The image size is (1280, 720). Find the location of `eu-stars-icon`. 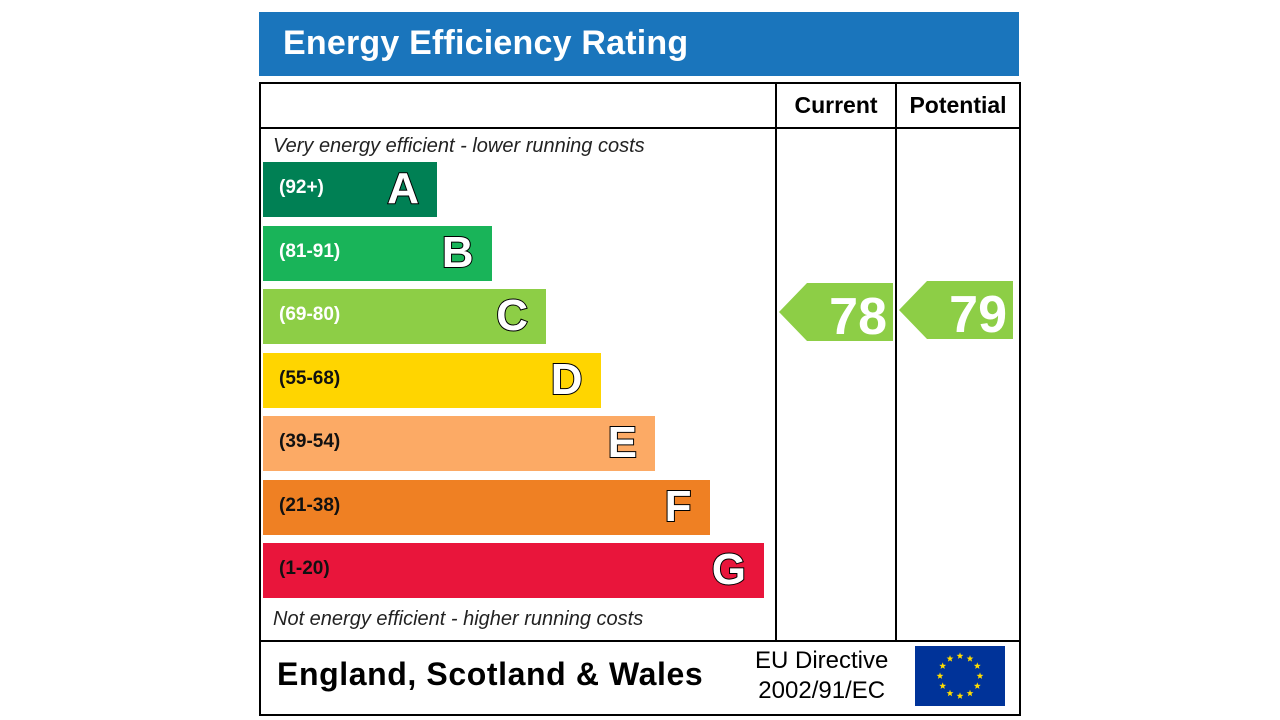

eu-stars-icon is located at coordinates (960, 675).